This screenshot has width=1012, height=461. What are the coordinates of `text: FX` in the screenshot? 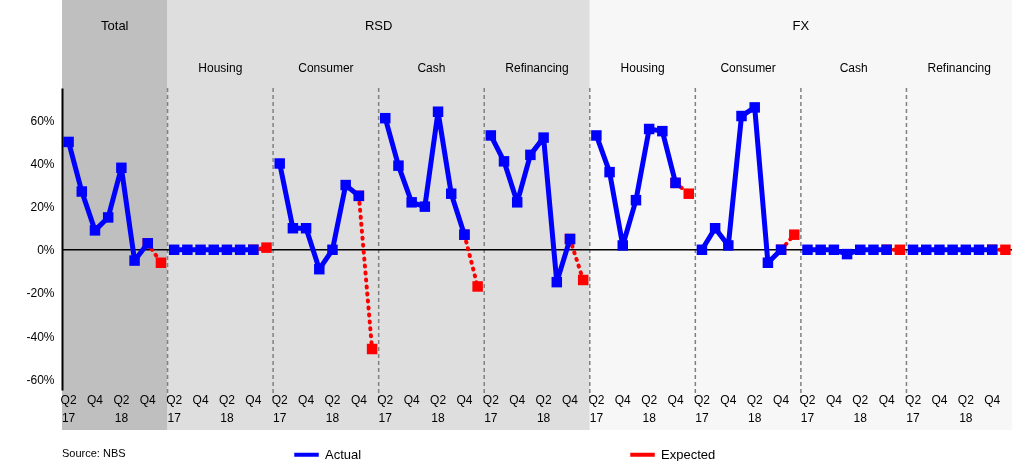 It's located at (801, 25).